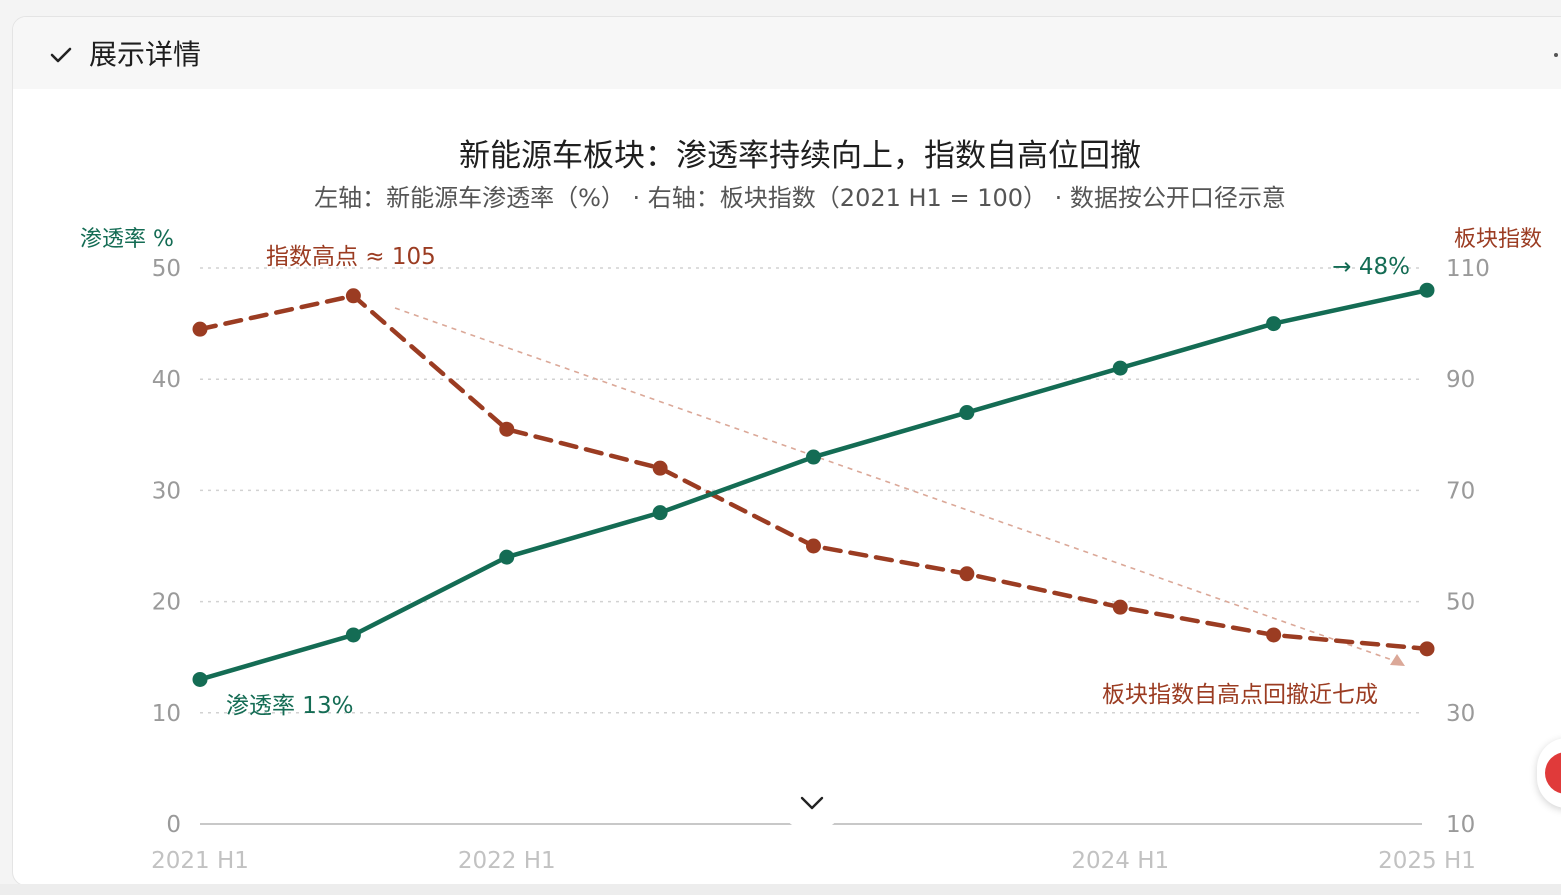  What do you see at coordinates (1460, 603) in the screenshot?
I see `y-right-tick-label: 50` at bounding box center [1460, 603].